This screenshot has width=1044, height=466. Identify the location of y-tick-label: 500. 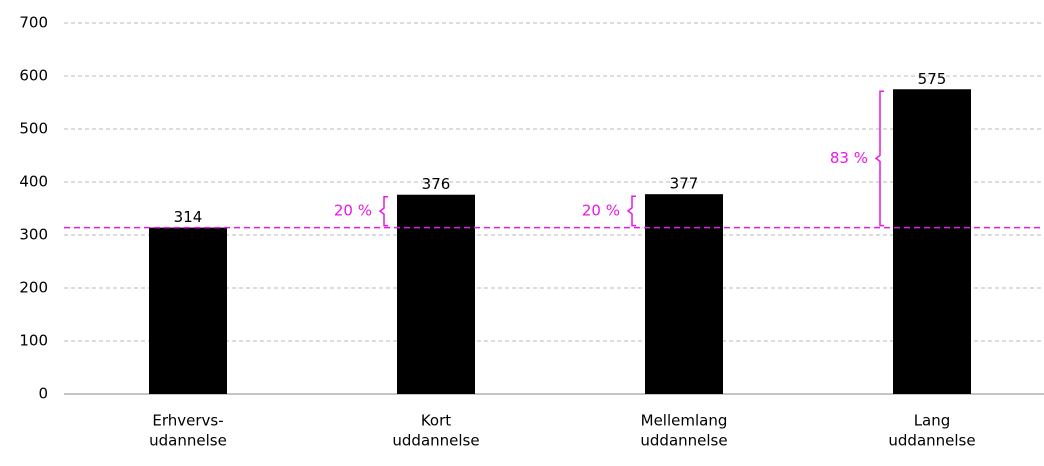
(33, 129).